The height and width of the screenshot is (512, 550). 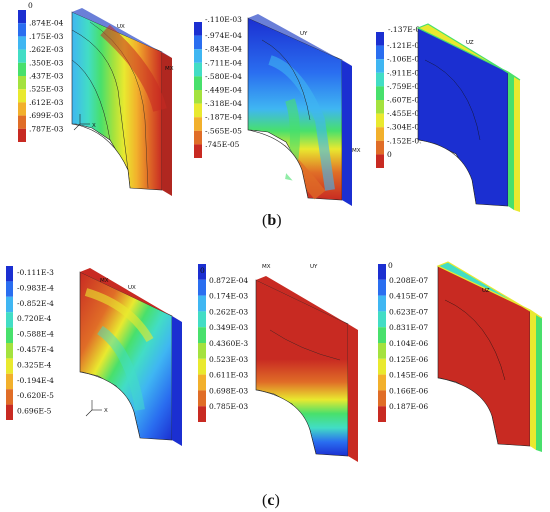 What do you see at coordinates (356, 151) in the screenshot?
I see `model-b-uy-node-label: MX` at bounding box center [356, 151].